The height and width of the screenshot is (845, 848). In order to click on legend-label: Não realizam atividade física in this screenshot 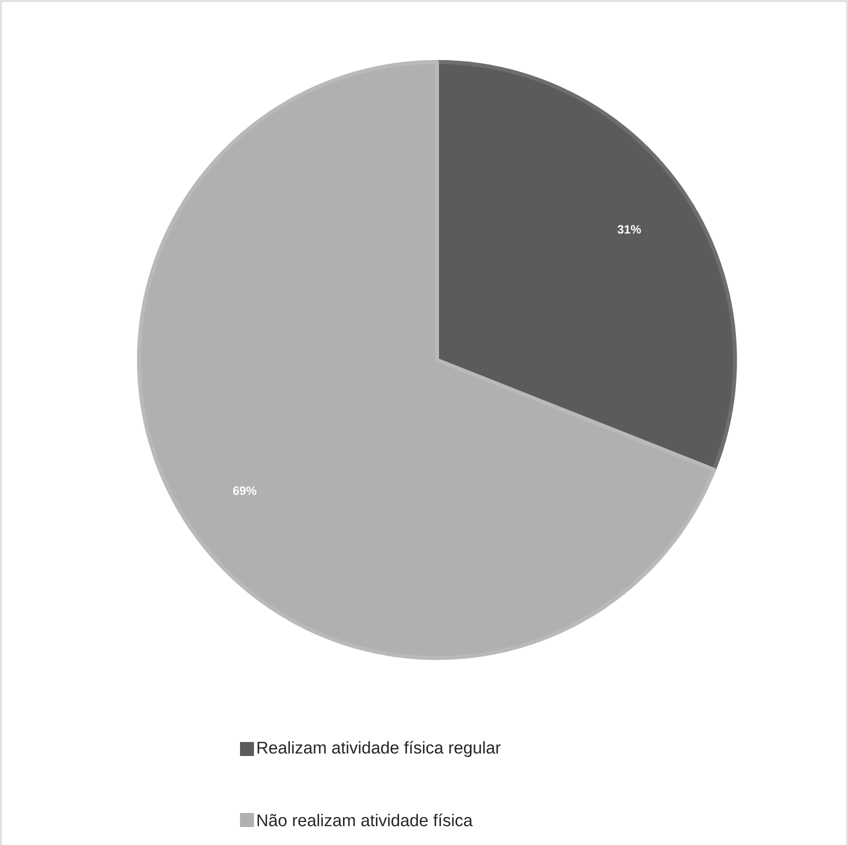, I will do `click(365, 820)`.